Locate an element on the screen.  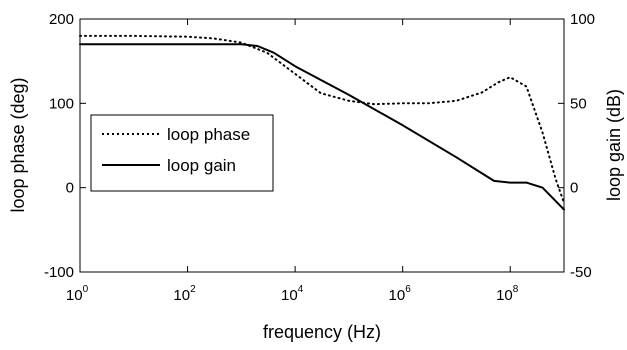
legend: loop phase loop gain is located at coordinates (182, 153).